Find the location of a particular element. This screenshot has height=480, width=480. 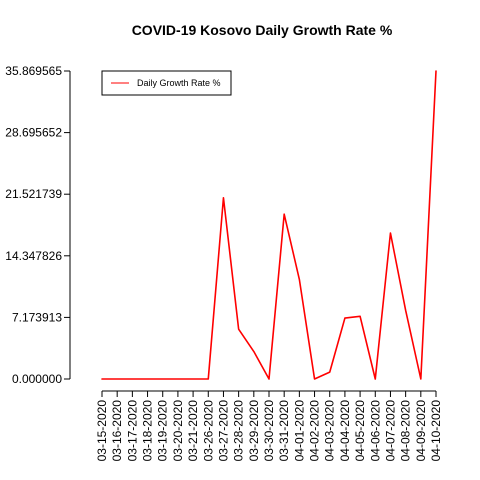

x-tick-label: 03-30-2020 is located at coordinates (269, 431).